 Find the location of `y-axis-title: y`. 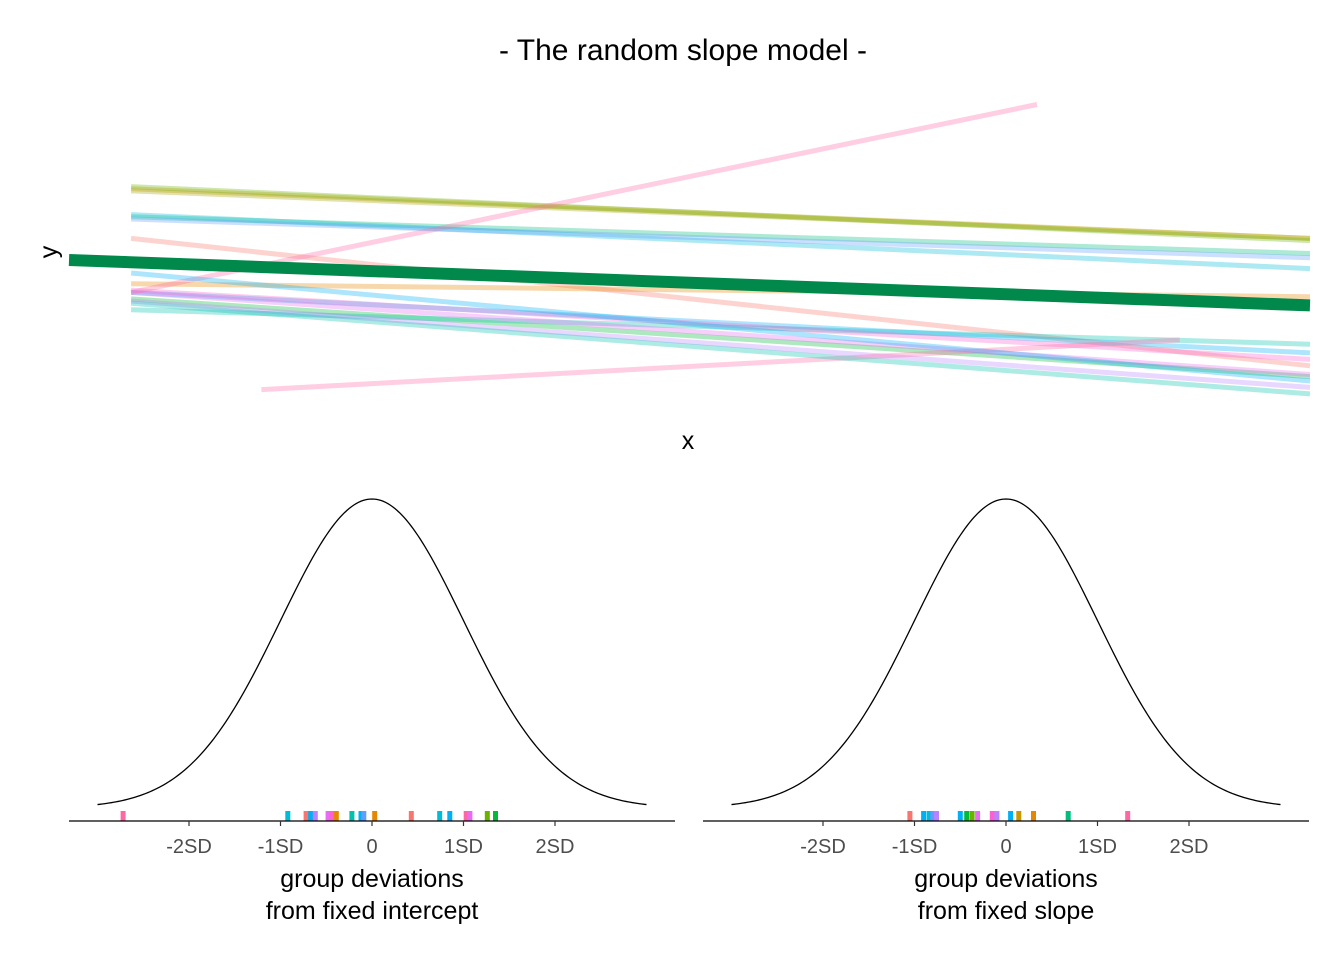

y-axis-title: y is located at coordinates (49, 251).